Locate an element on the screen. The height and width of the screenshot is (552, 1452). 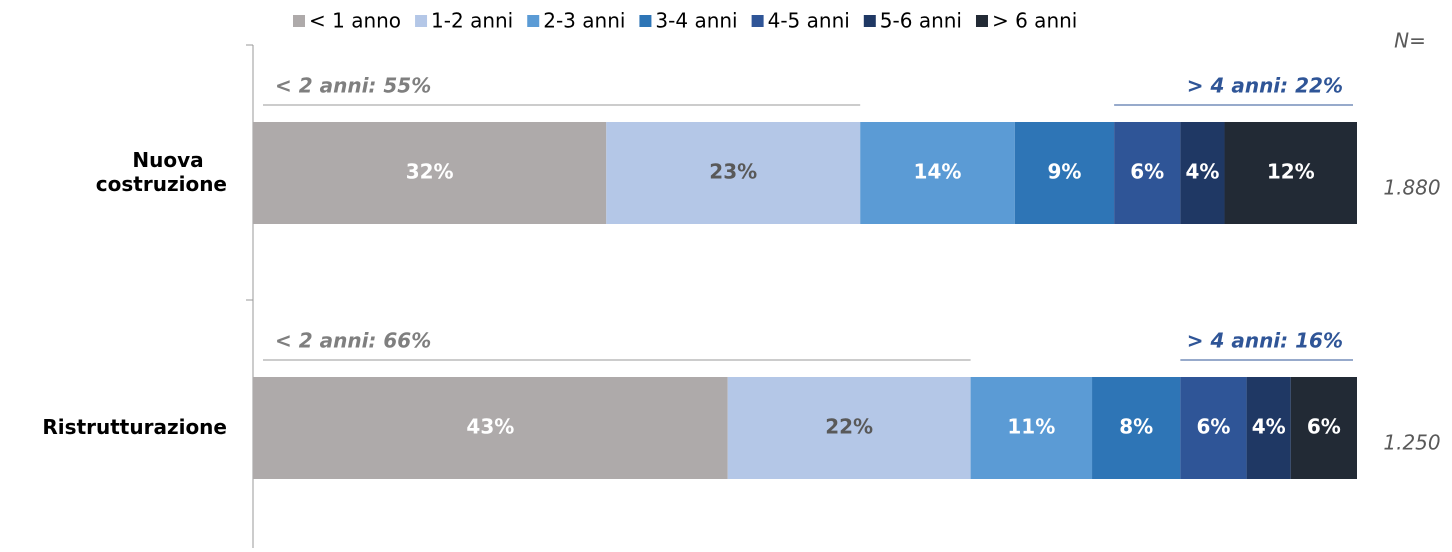
value-label: 14% is located at coordinates (938, 172).